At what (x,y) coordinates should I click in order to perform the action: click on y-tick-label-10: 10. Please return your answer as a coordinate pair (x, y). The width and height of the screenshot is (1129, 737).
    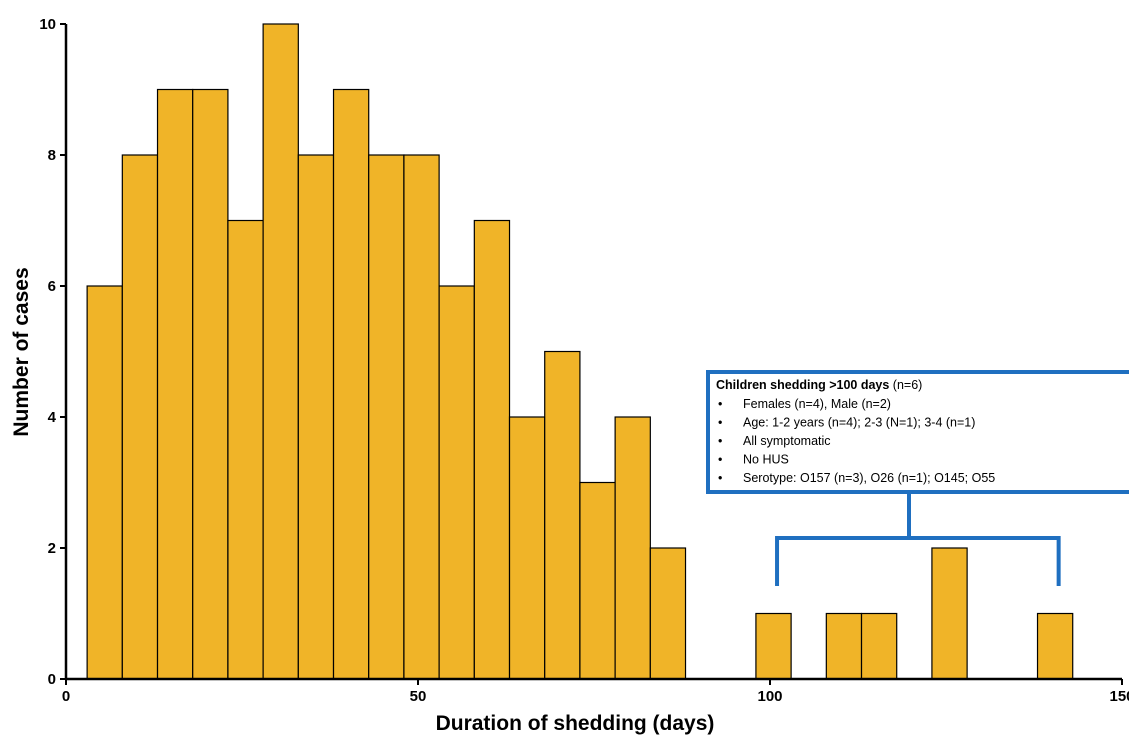
    Looking at the image, I should click on (47, 24).